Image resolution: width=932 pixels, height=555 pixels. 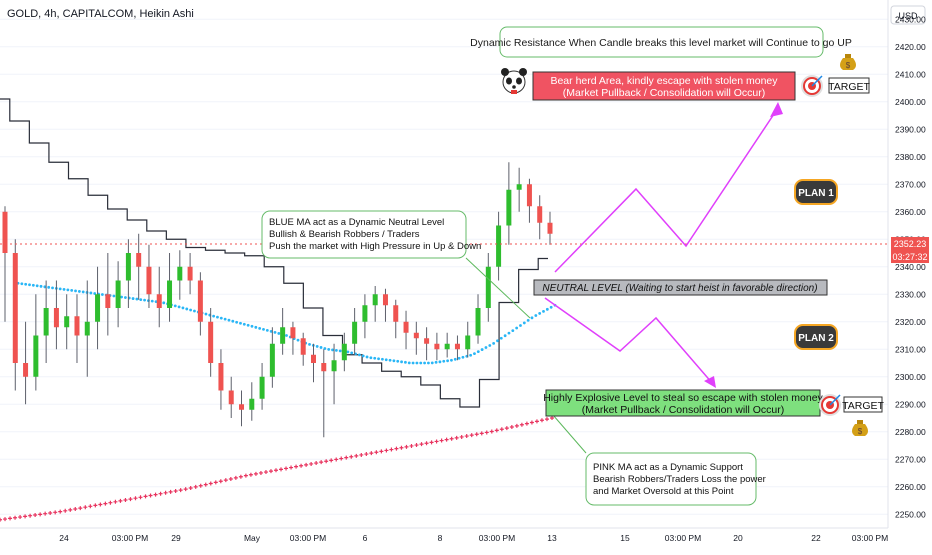 I want to click on price-tick-label: 2270.00, so click(x=910, y=459).